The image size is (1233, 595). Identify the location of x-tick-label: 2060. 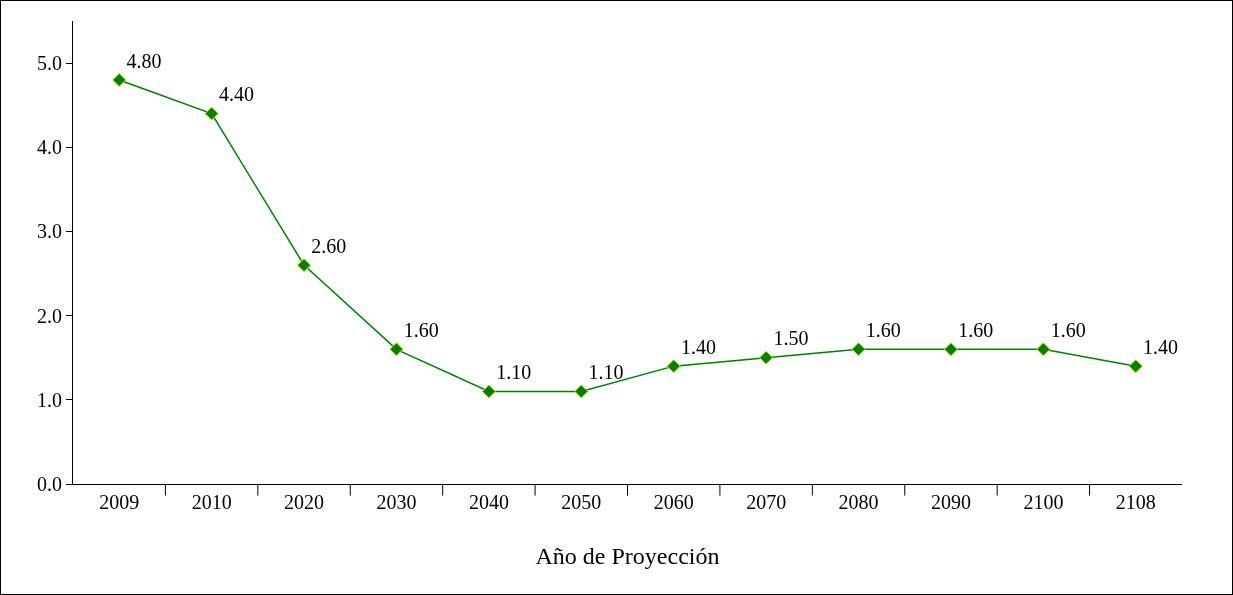
(673, 502).